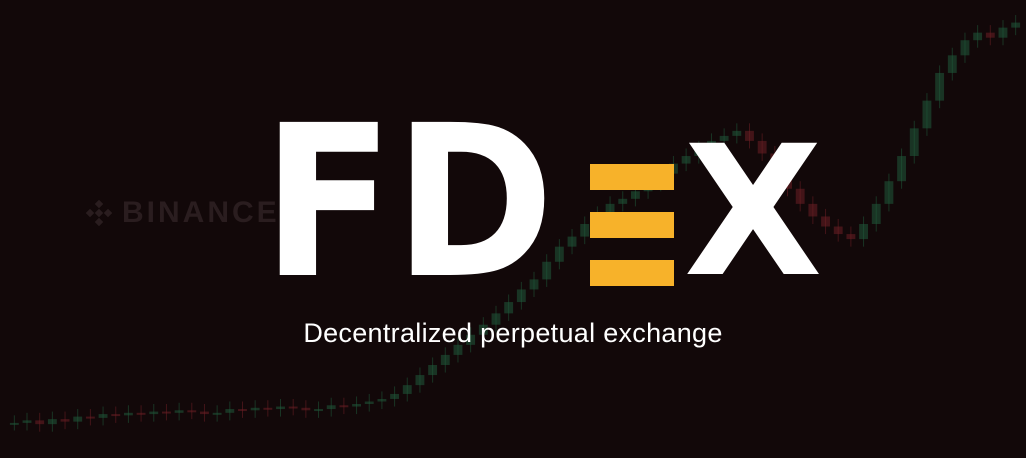  I want to click on tagline: Decentralized perpetual exchange, so click(513, 333).